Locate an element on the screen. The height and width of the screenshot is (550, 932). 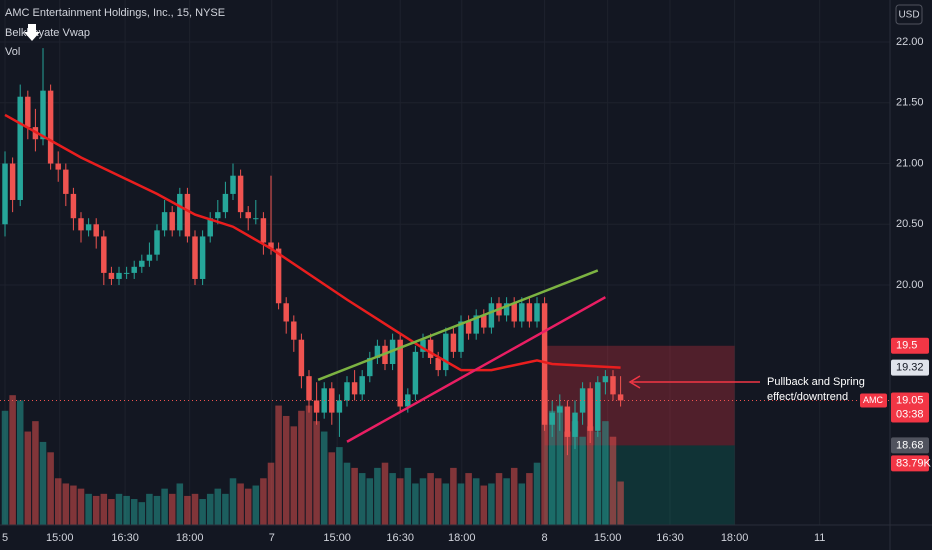
currency-box is located at coordinates (909, 14).